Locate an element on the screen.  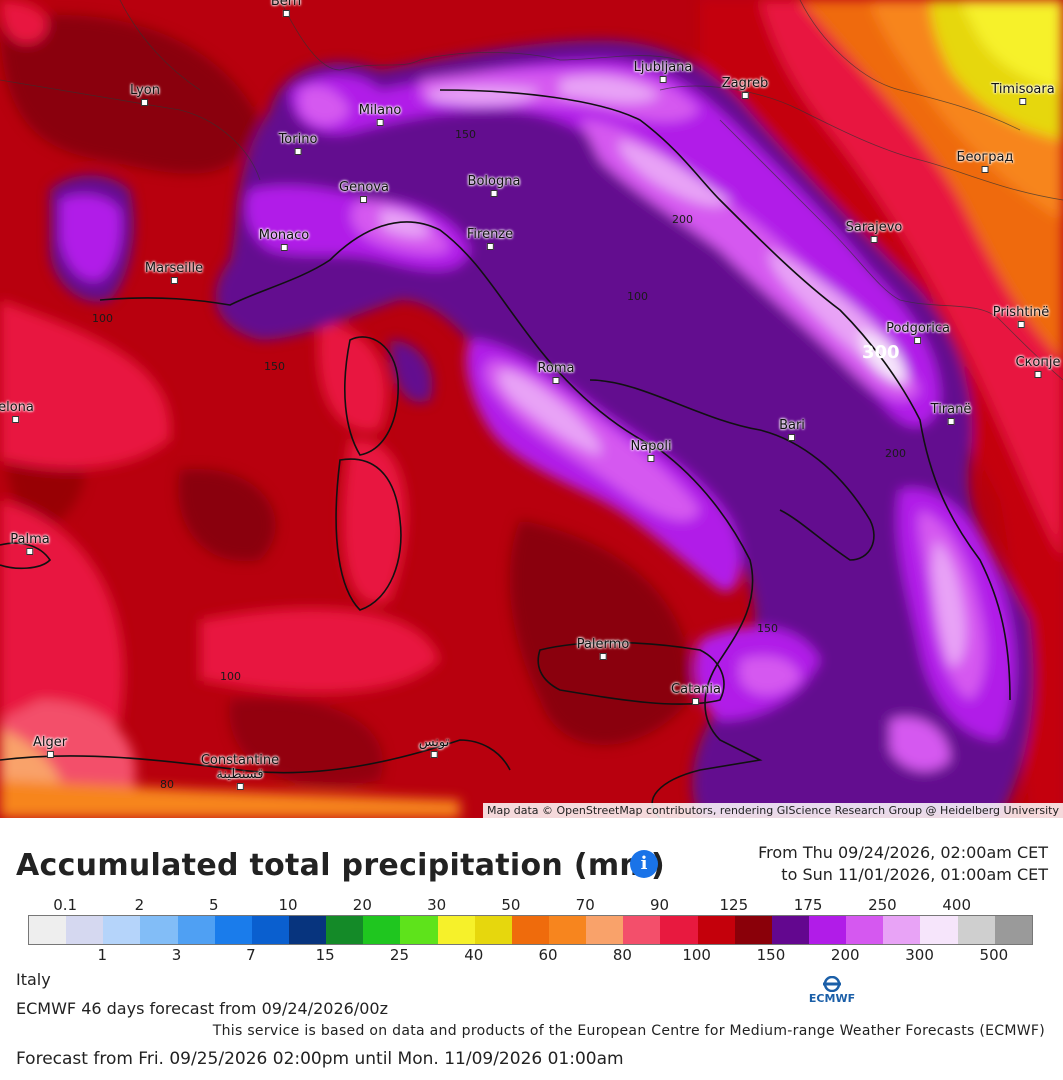
scale-tick-top: 175 is located at coordinates (808, 905).